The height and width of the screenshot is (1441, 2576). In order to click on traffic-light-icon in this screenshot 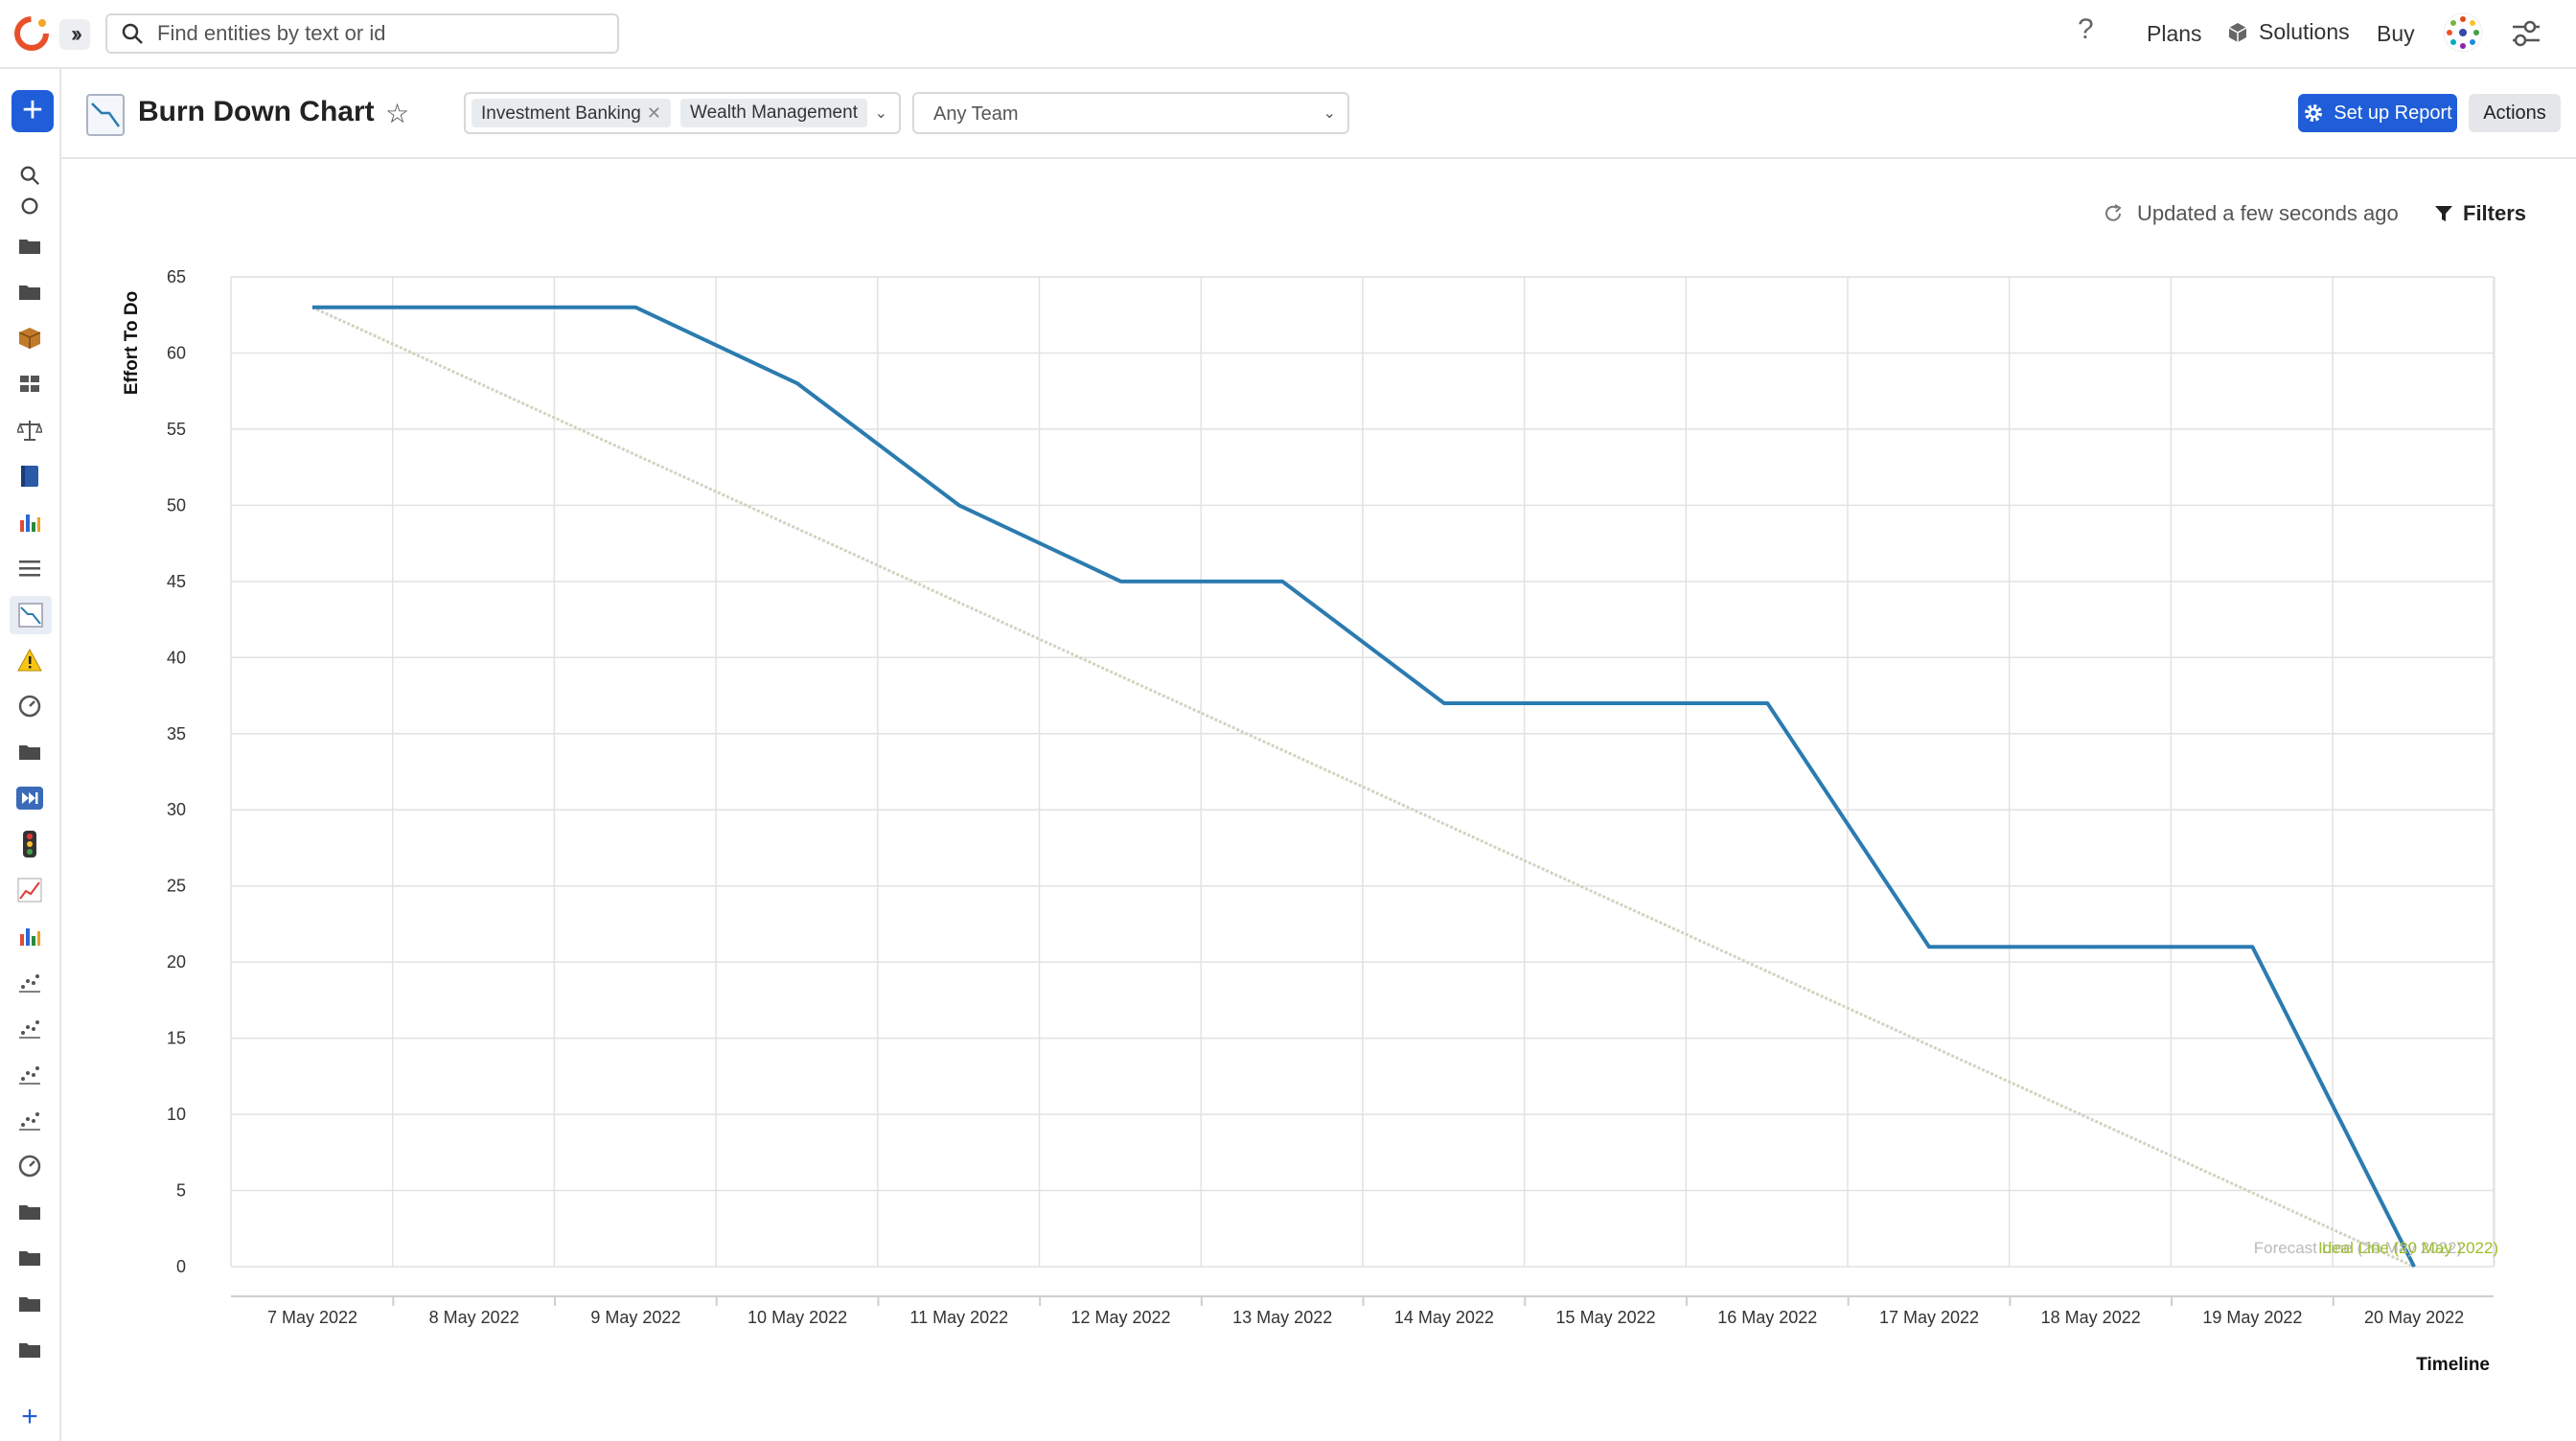, I will do `click(29, 844)`.